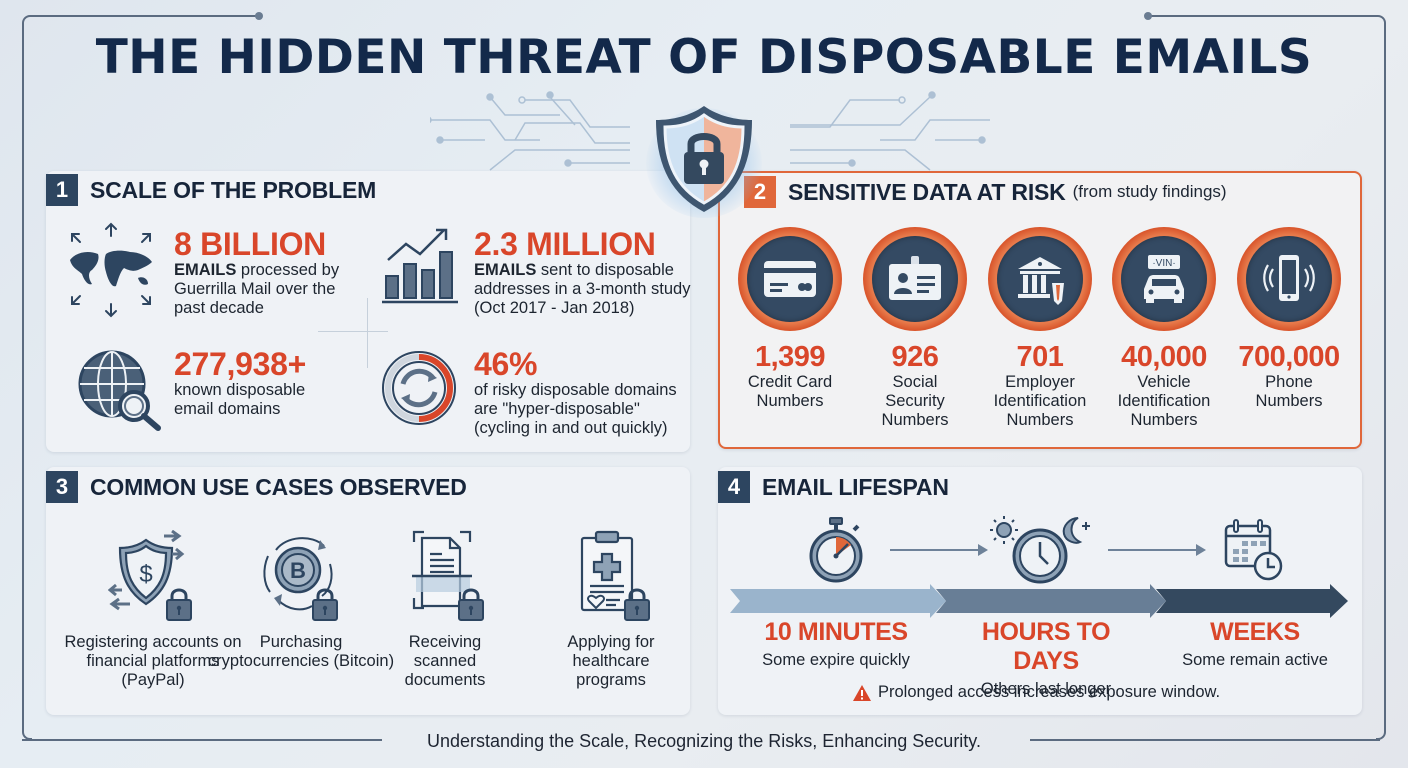  I want to click on section-number: 2, so click(760, 192).